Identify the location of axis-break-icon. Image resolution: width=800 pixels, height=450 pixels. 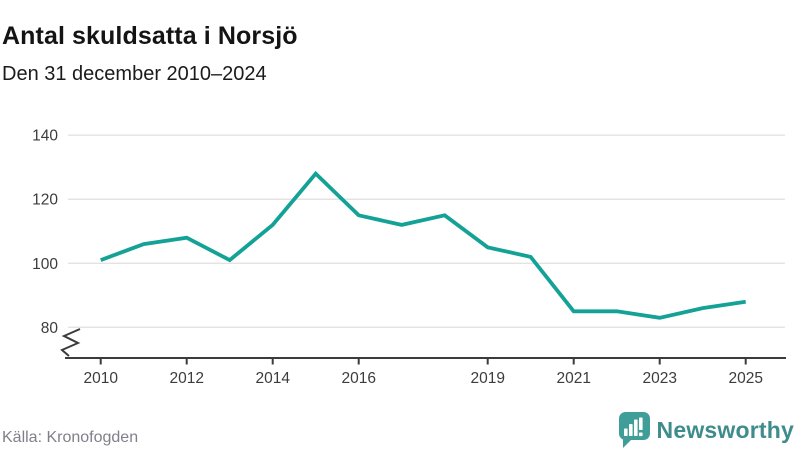
(70, 342).